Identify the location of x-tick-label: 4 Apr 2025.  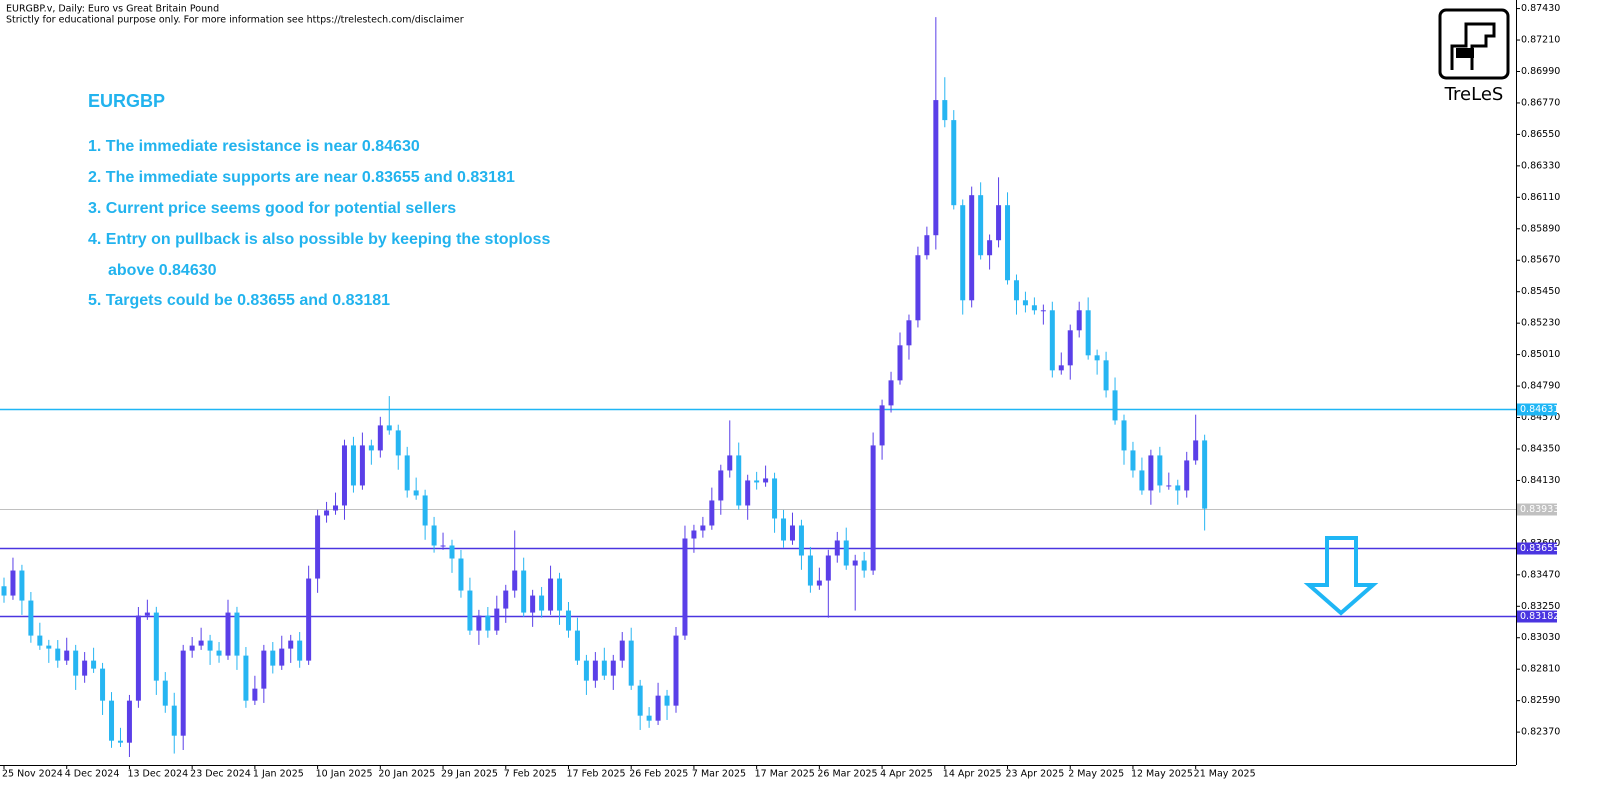
(906, 774).